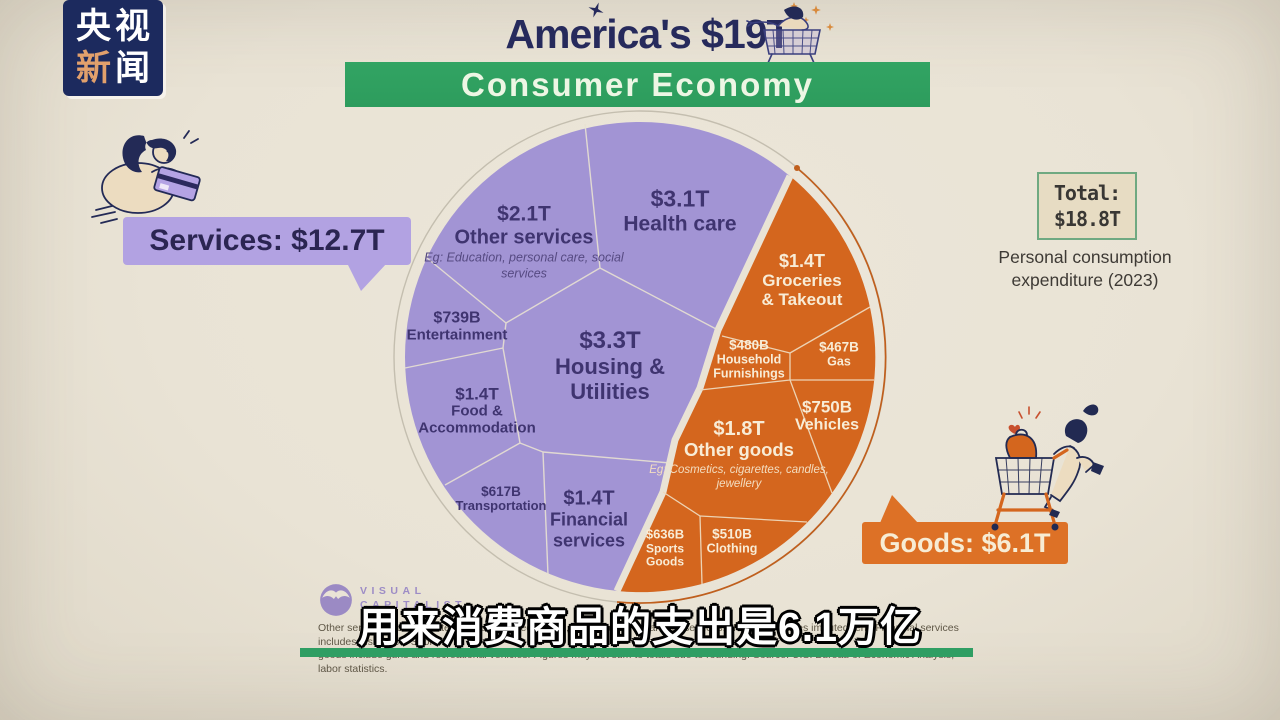 The image size is (1280, 720). Describe the element at coordinates (1087, 206) in the screenshot. I see `total-box: Total: $18.8T` at that location.